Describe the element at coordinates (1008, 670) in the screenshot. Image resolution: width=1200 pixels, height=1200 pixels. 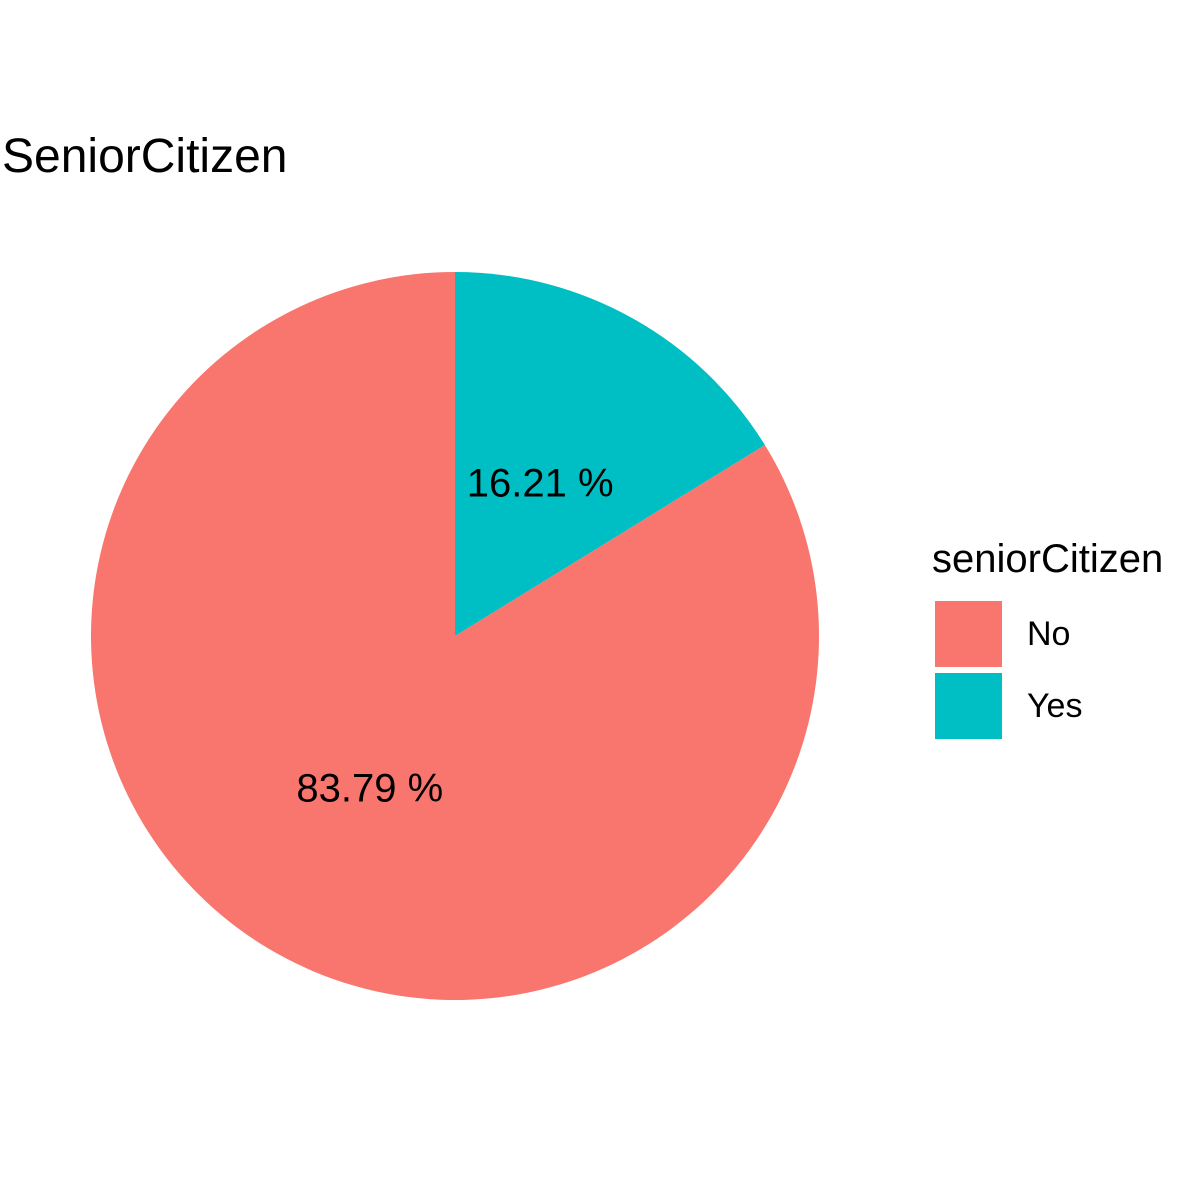
I see `legend-items: No Yes` at that location.